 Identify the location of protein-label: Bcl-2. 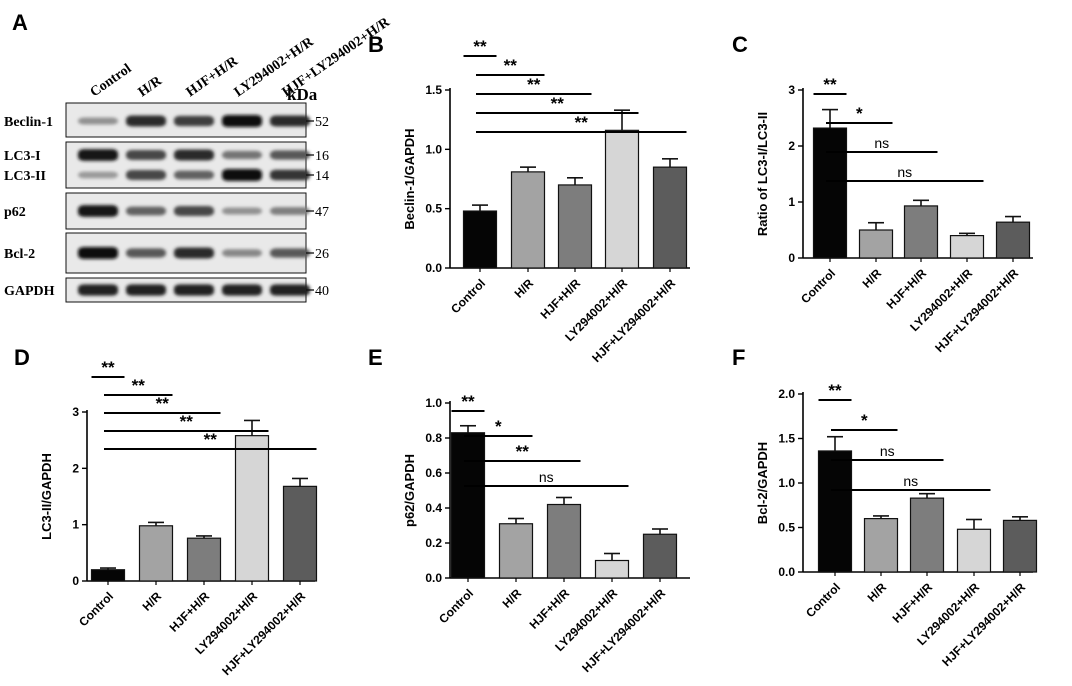
(19, 254).